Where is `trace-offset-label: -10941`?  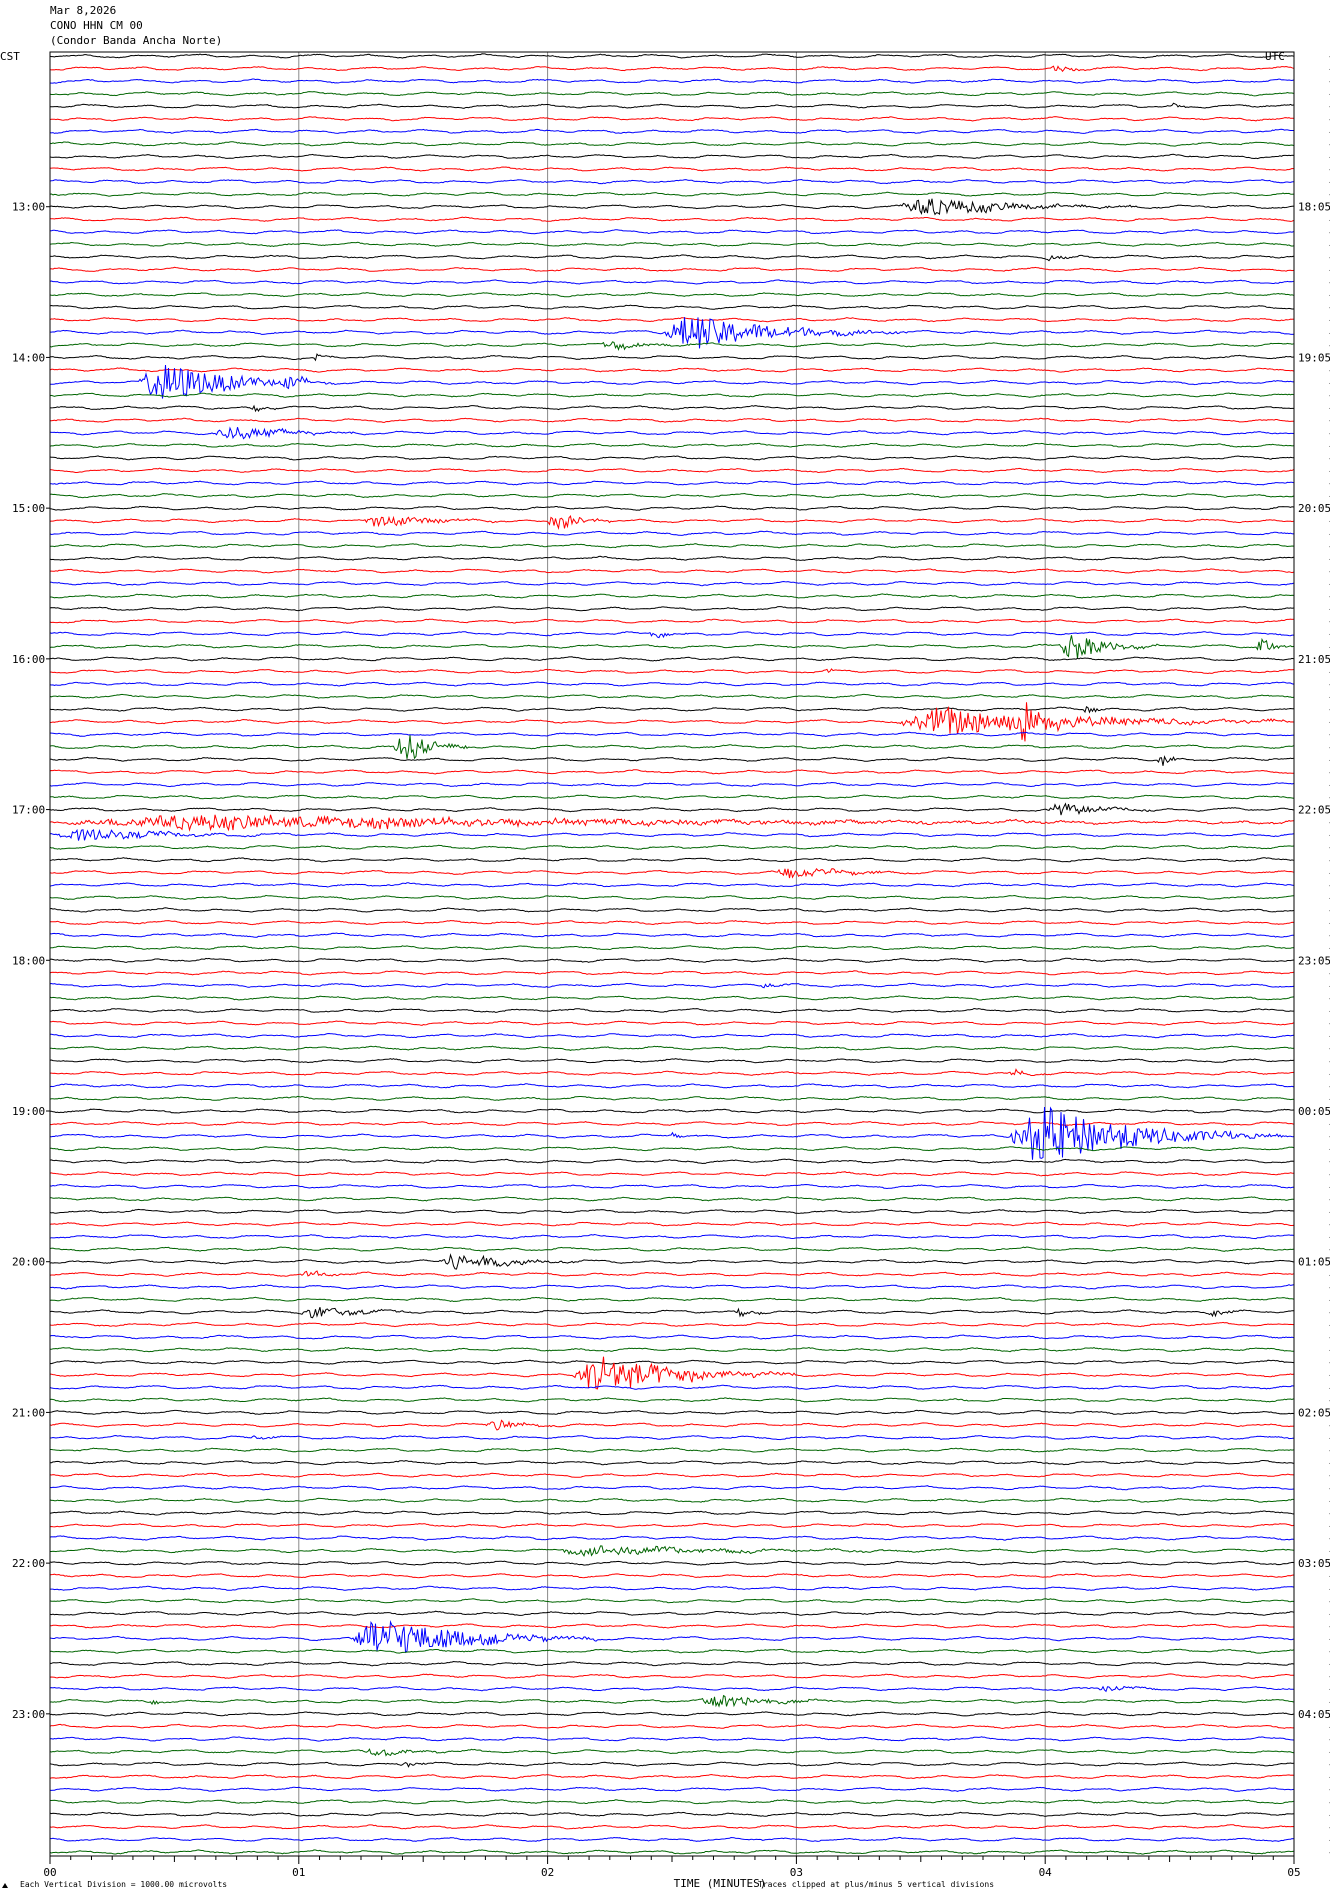 trace-offset-label: -10941 is located at coordinates (1329, 1726).